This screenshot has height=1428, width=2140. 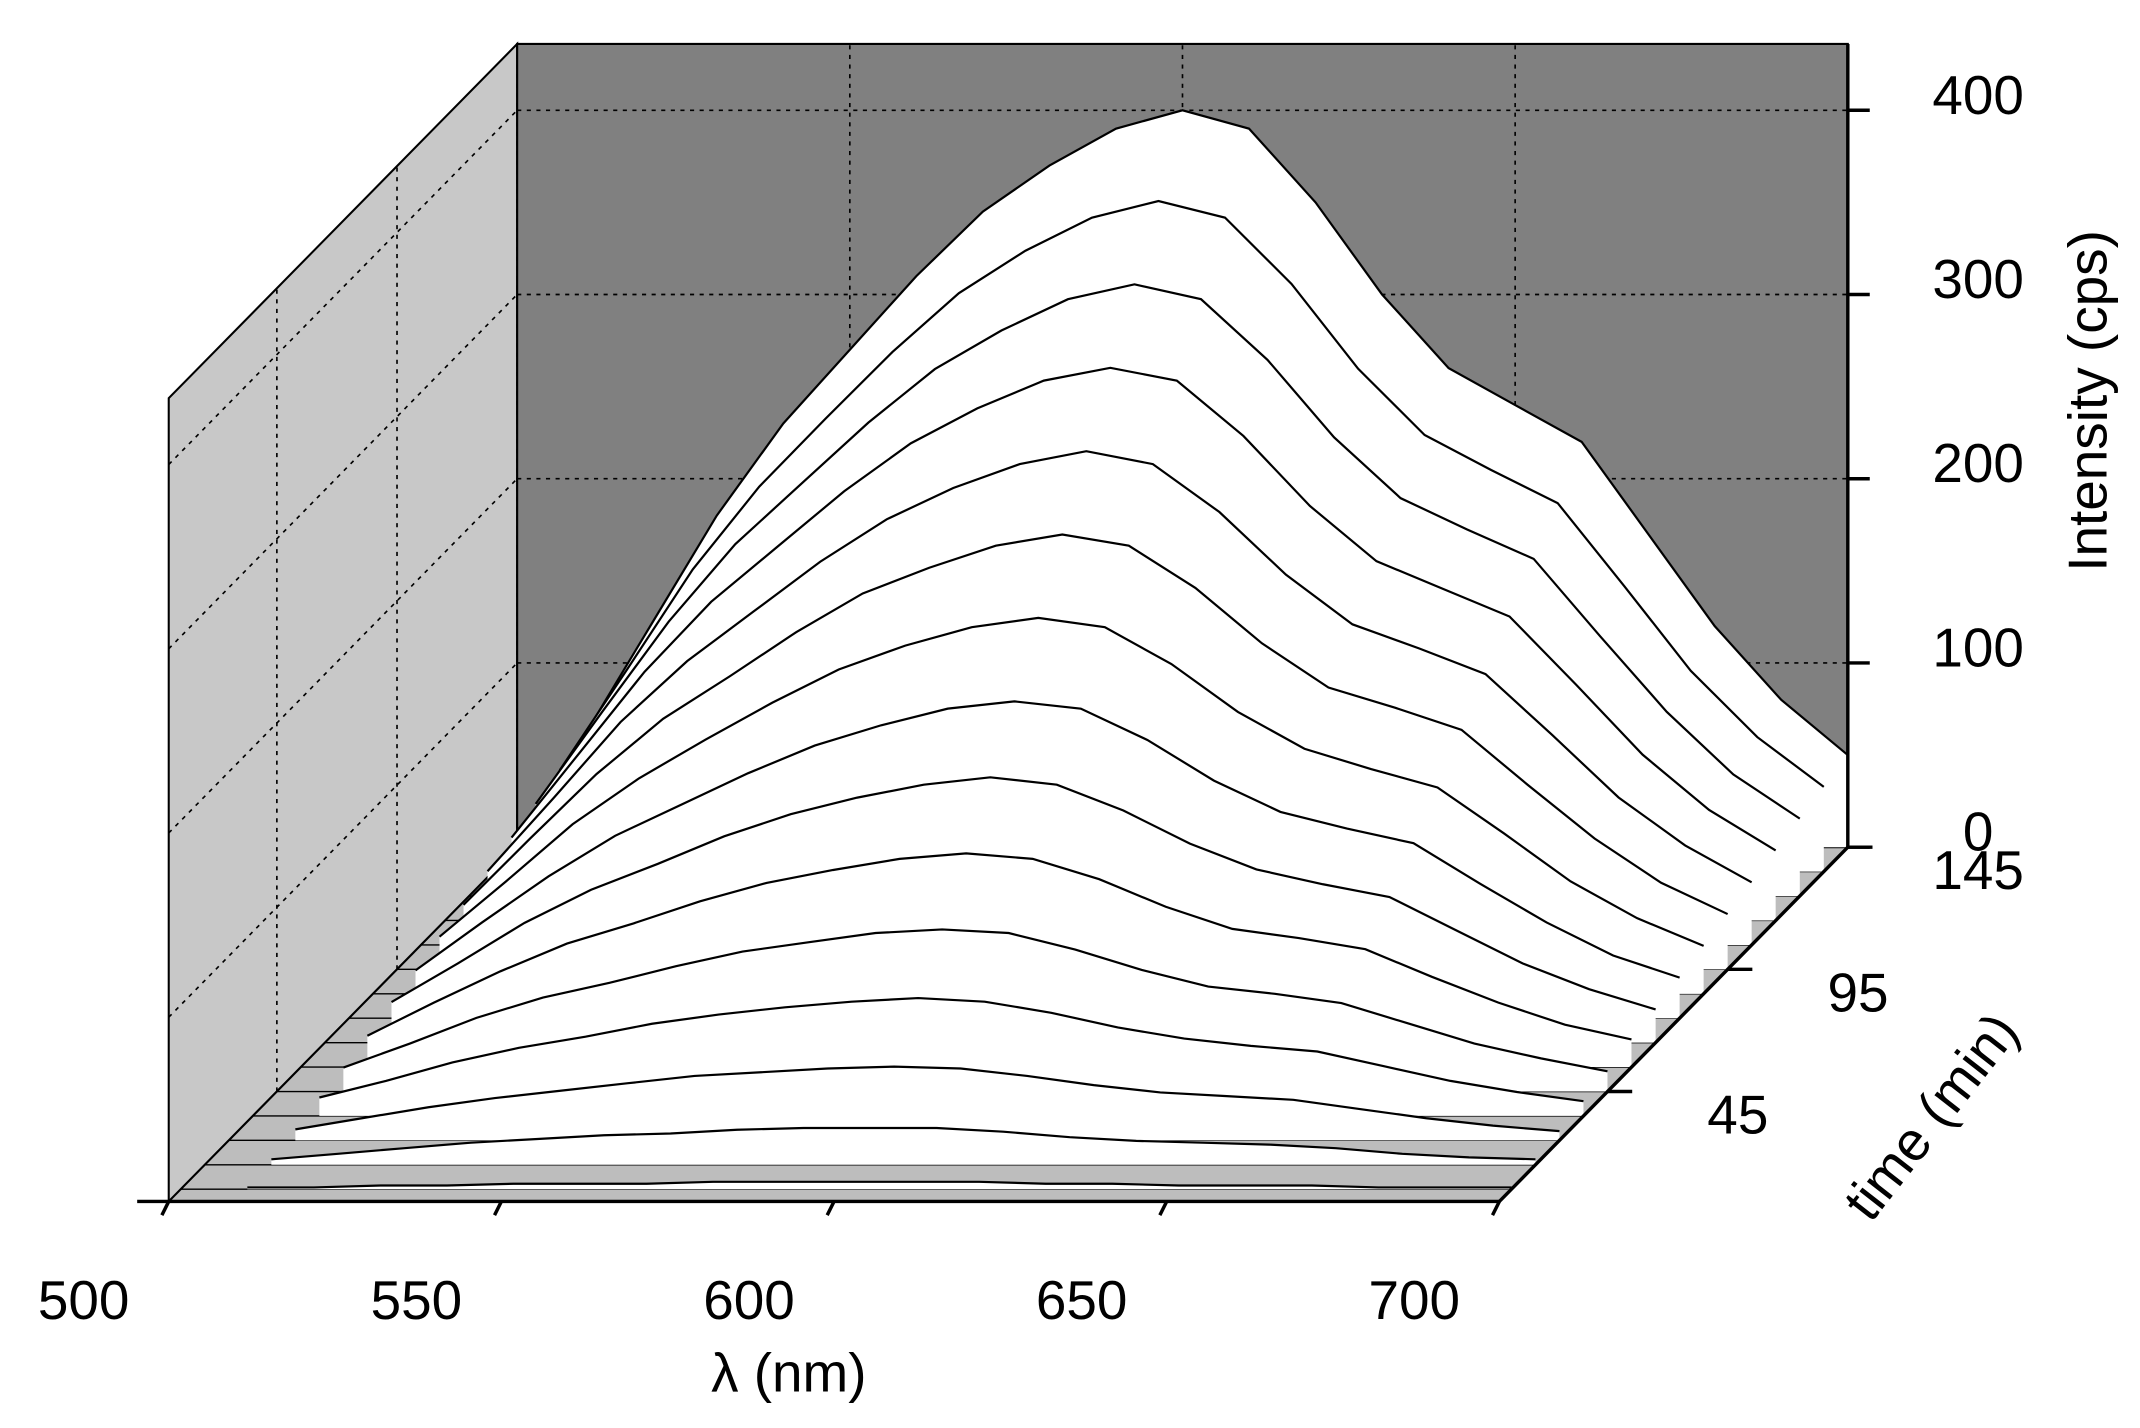 What do you see at coordinates (1978, 279) in the screenshot?
I see `y-tick-label: 300` at bounding box center [1978, 279].